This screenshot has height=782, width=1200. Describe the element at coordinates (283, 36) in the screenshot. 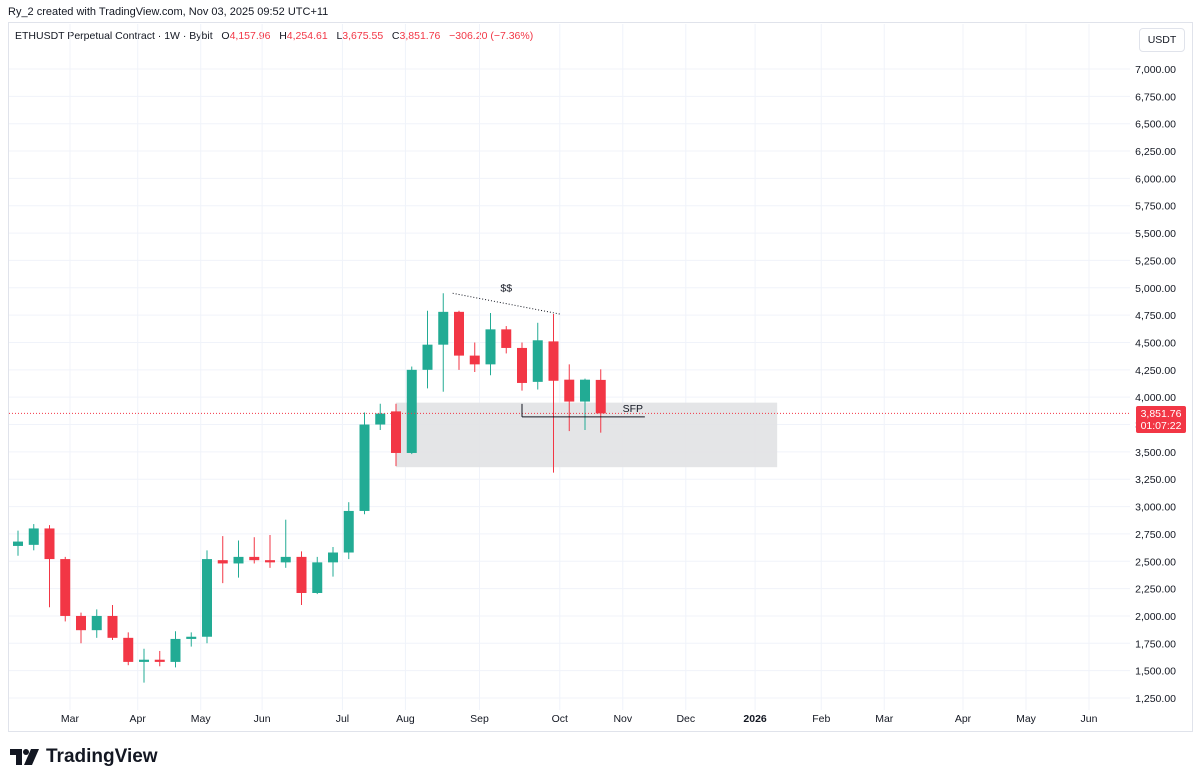

I see `high-label: H` at that location.